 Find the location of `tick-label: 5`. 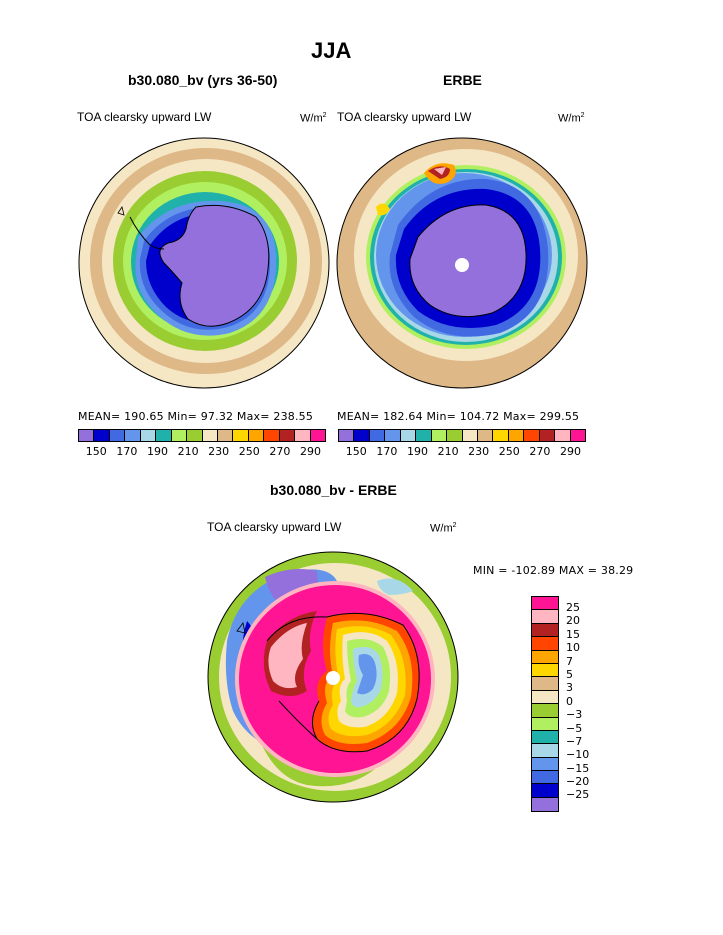

tick-label: 5 is located at coordinates (569, 674).